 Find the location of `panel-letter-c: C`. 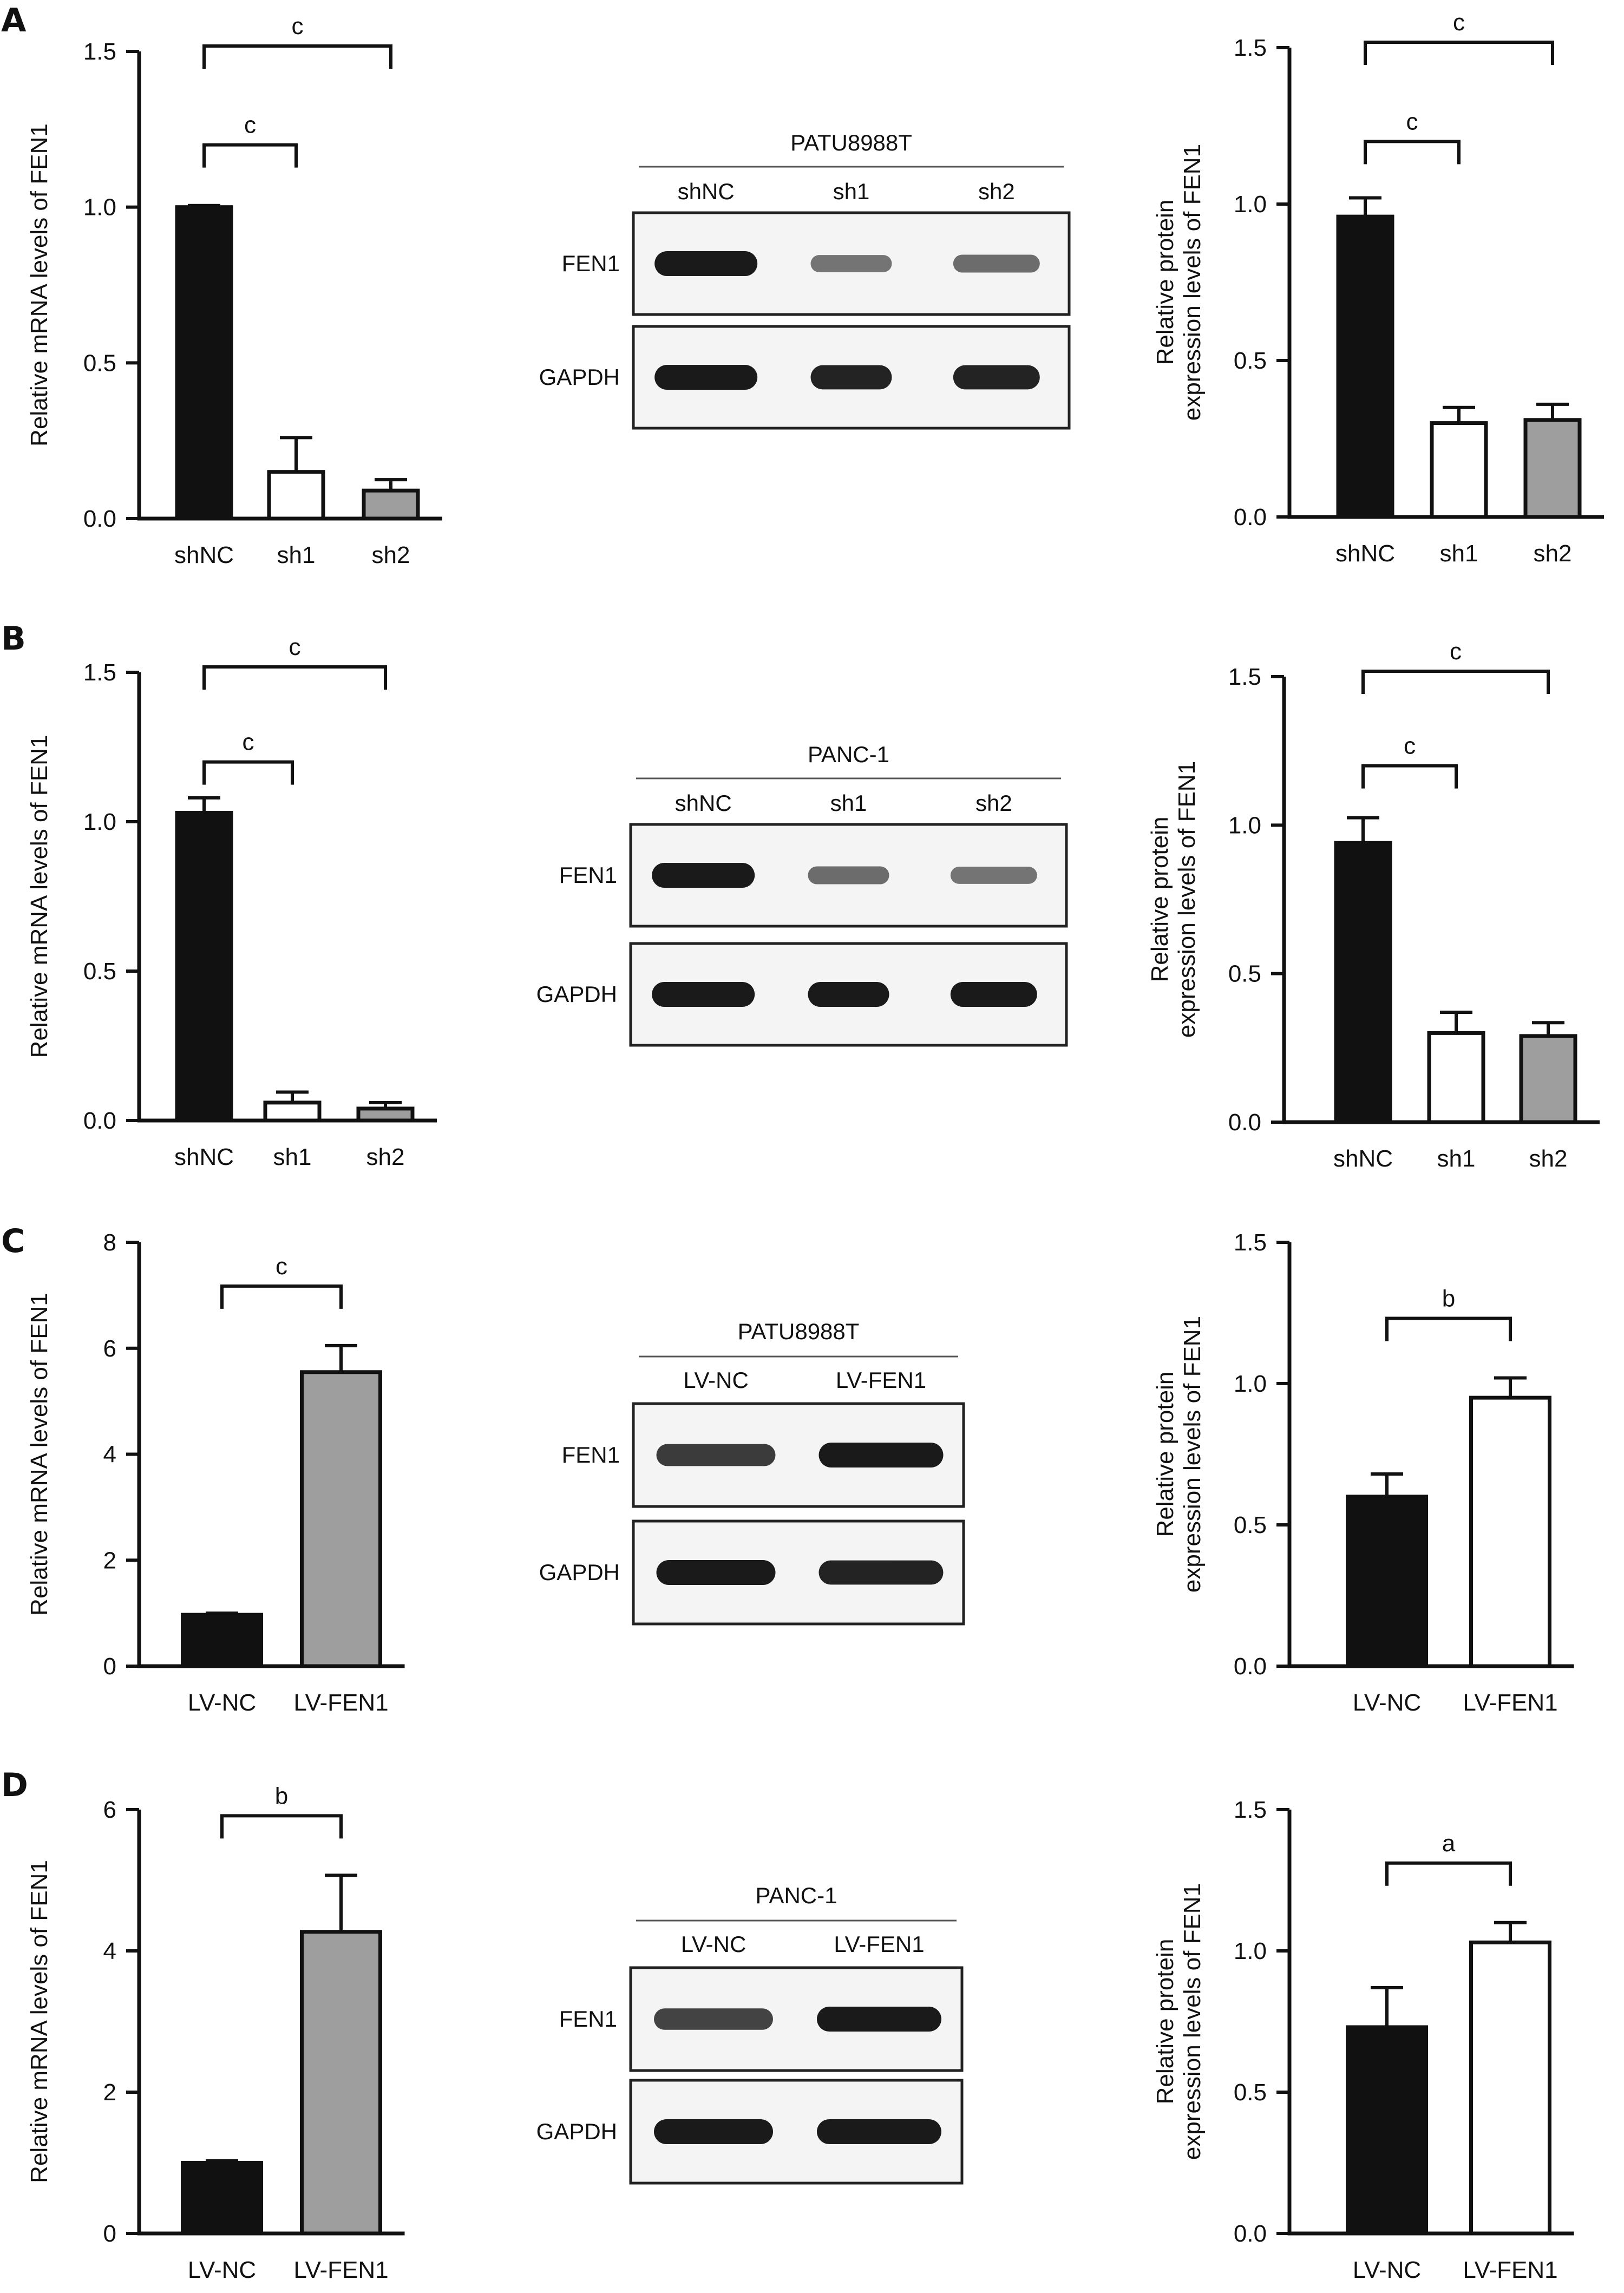

panel-letter-c: C is located at coordinates (13, 1241).